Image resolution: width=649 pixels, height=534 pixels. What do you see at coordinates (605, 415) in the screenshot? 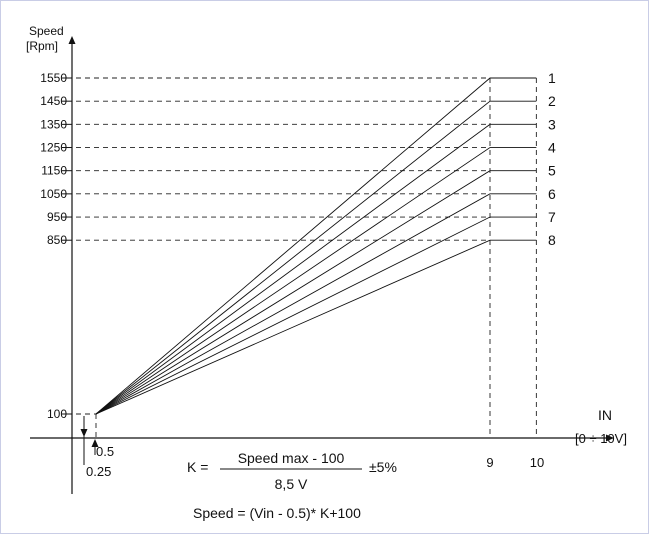
I see `x-axis-title-line1: IN` at bounding box center [605, 415].